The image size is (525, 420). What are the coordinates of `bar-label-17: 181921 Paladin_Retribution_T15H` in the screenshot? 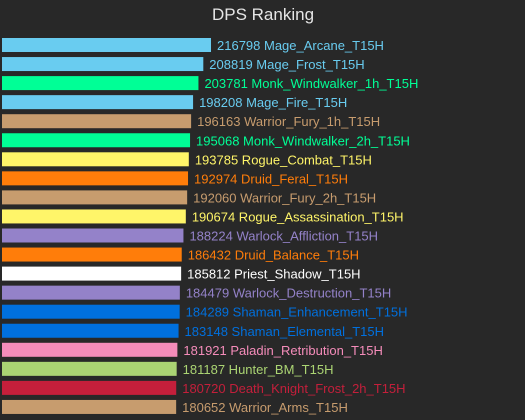 It's located at (282, 350).